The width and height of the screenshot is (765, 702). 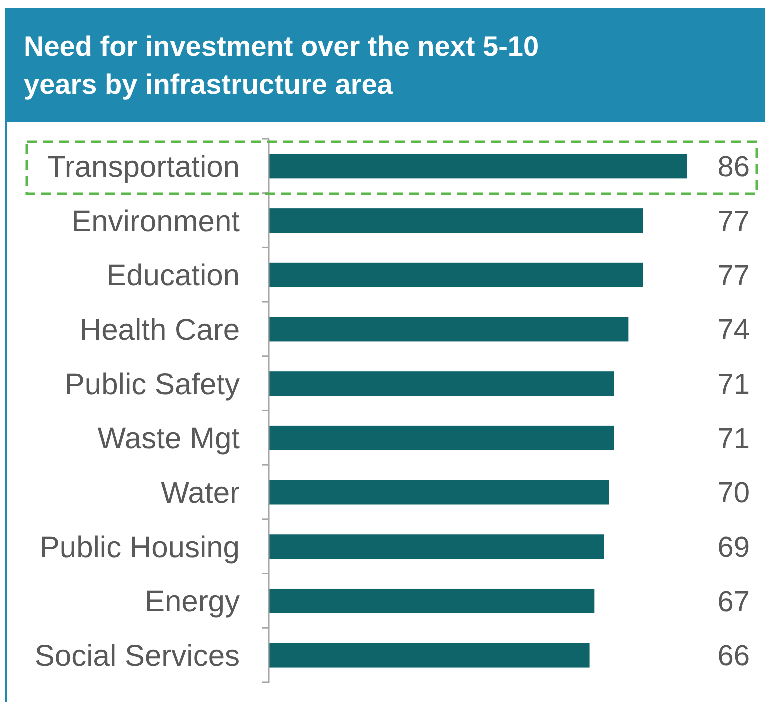 I want to click on y-tick-label: Environment, so click(x=156, y=221).